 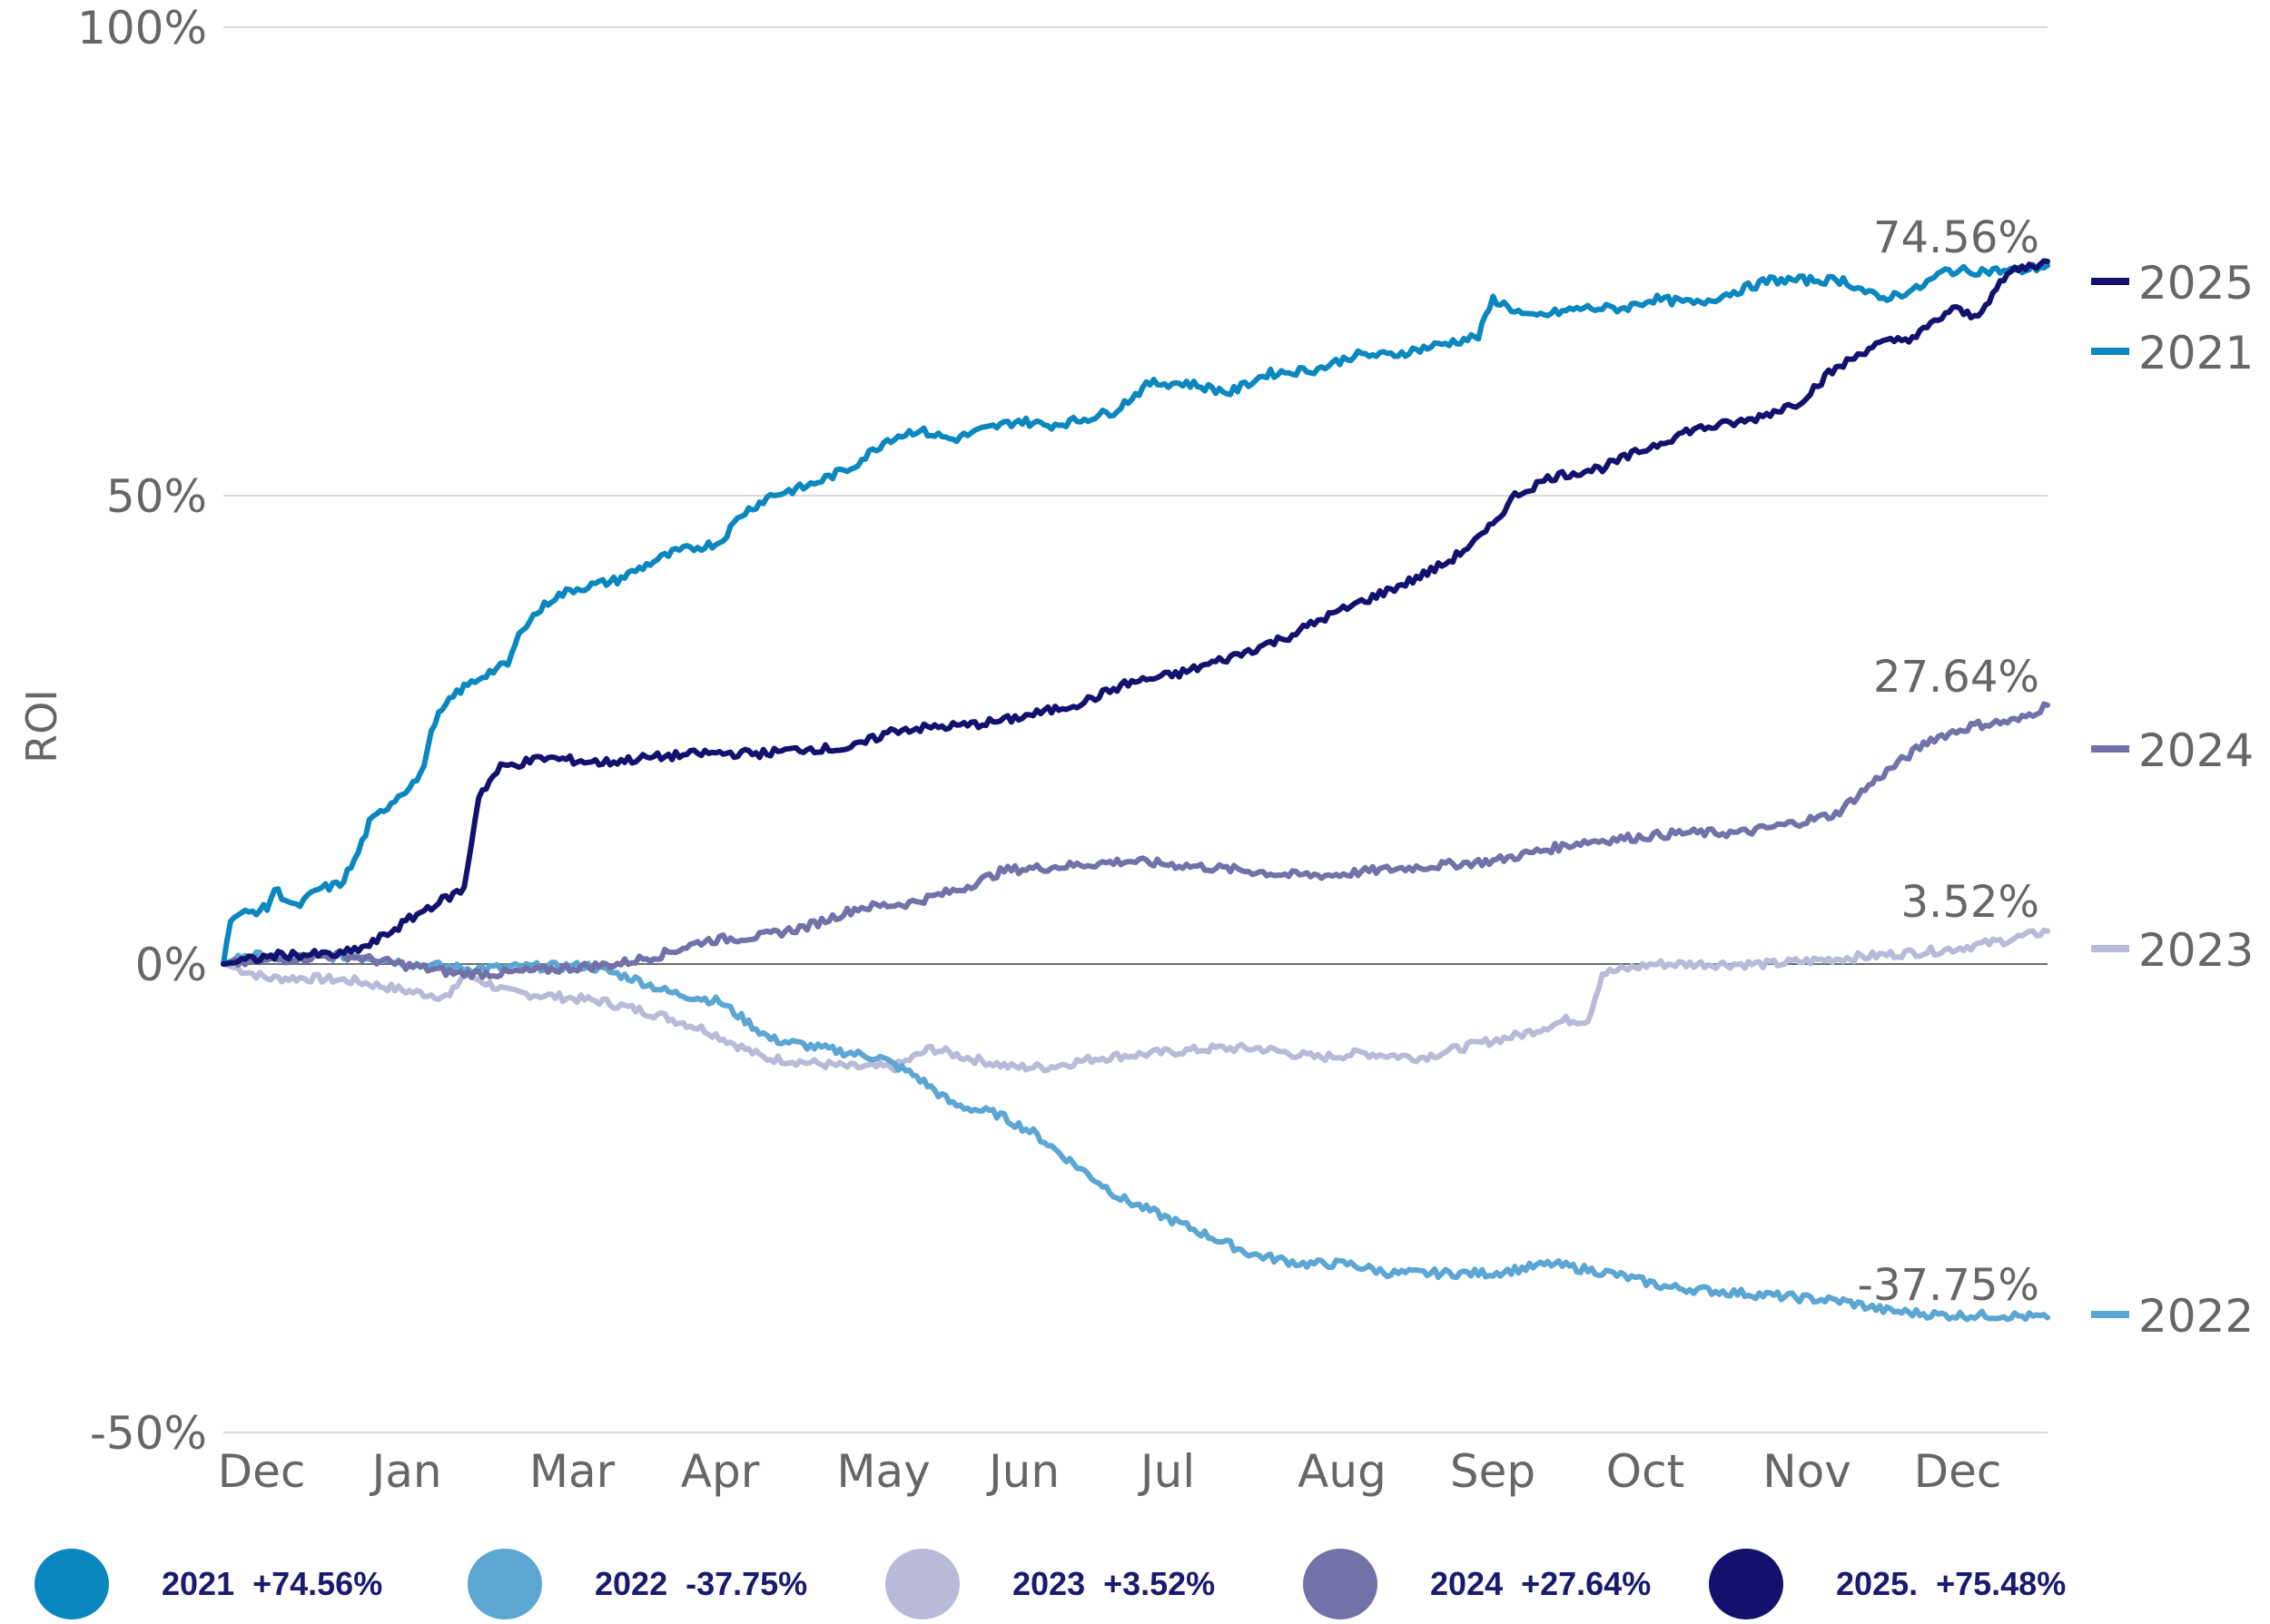 I want to click on right-legend-label-2024: 2024, so click(x=2196, y=750).